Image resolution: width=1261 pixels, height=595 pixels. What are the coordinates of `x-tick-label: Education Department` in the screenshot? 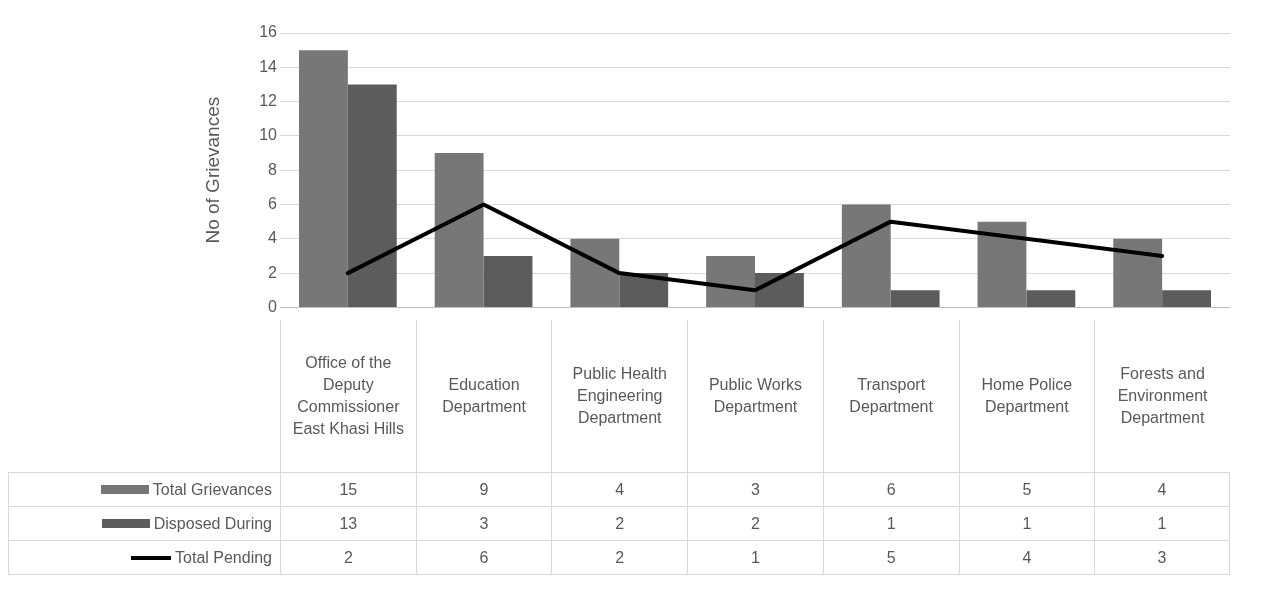 It's located at (483, 396).